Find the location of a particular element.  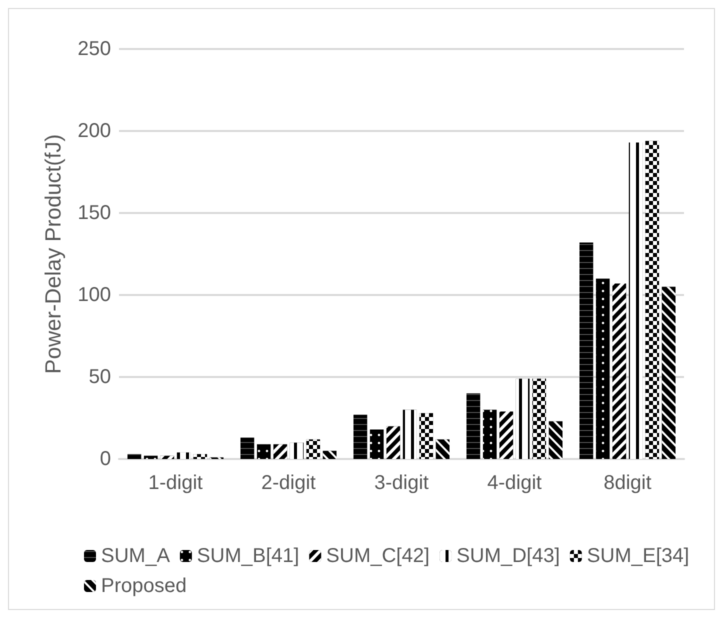

legend-label: SUM_A is located at coordinates (136, 556).